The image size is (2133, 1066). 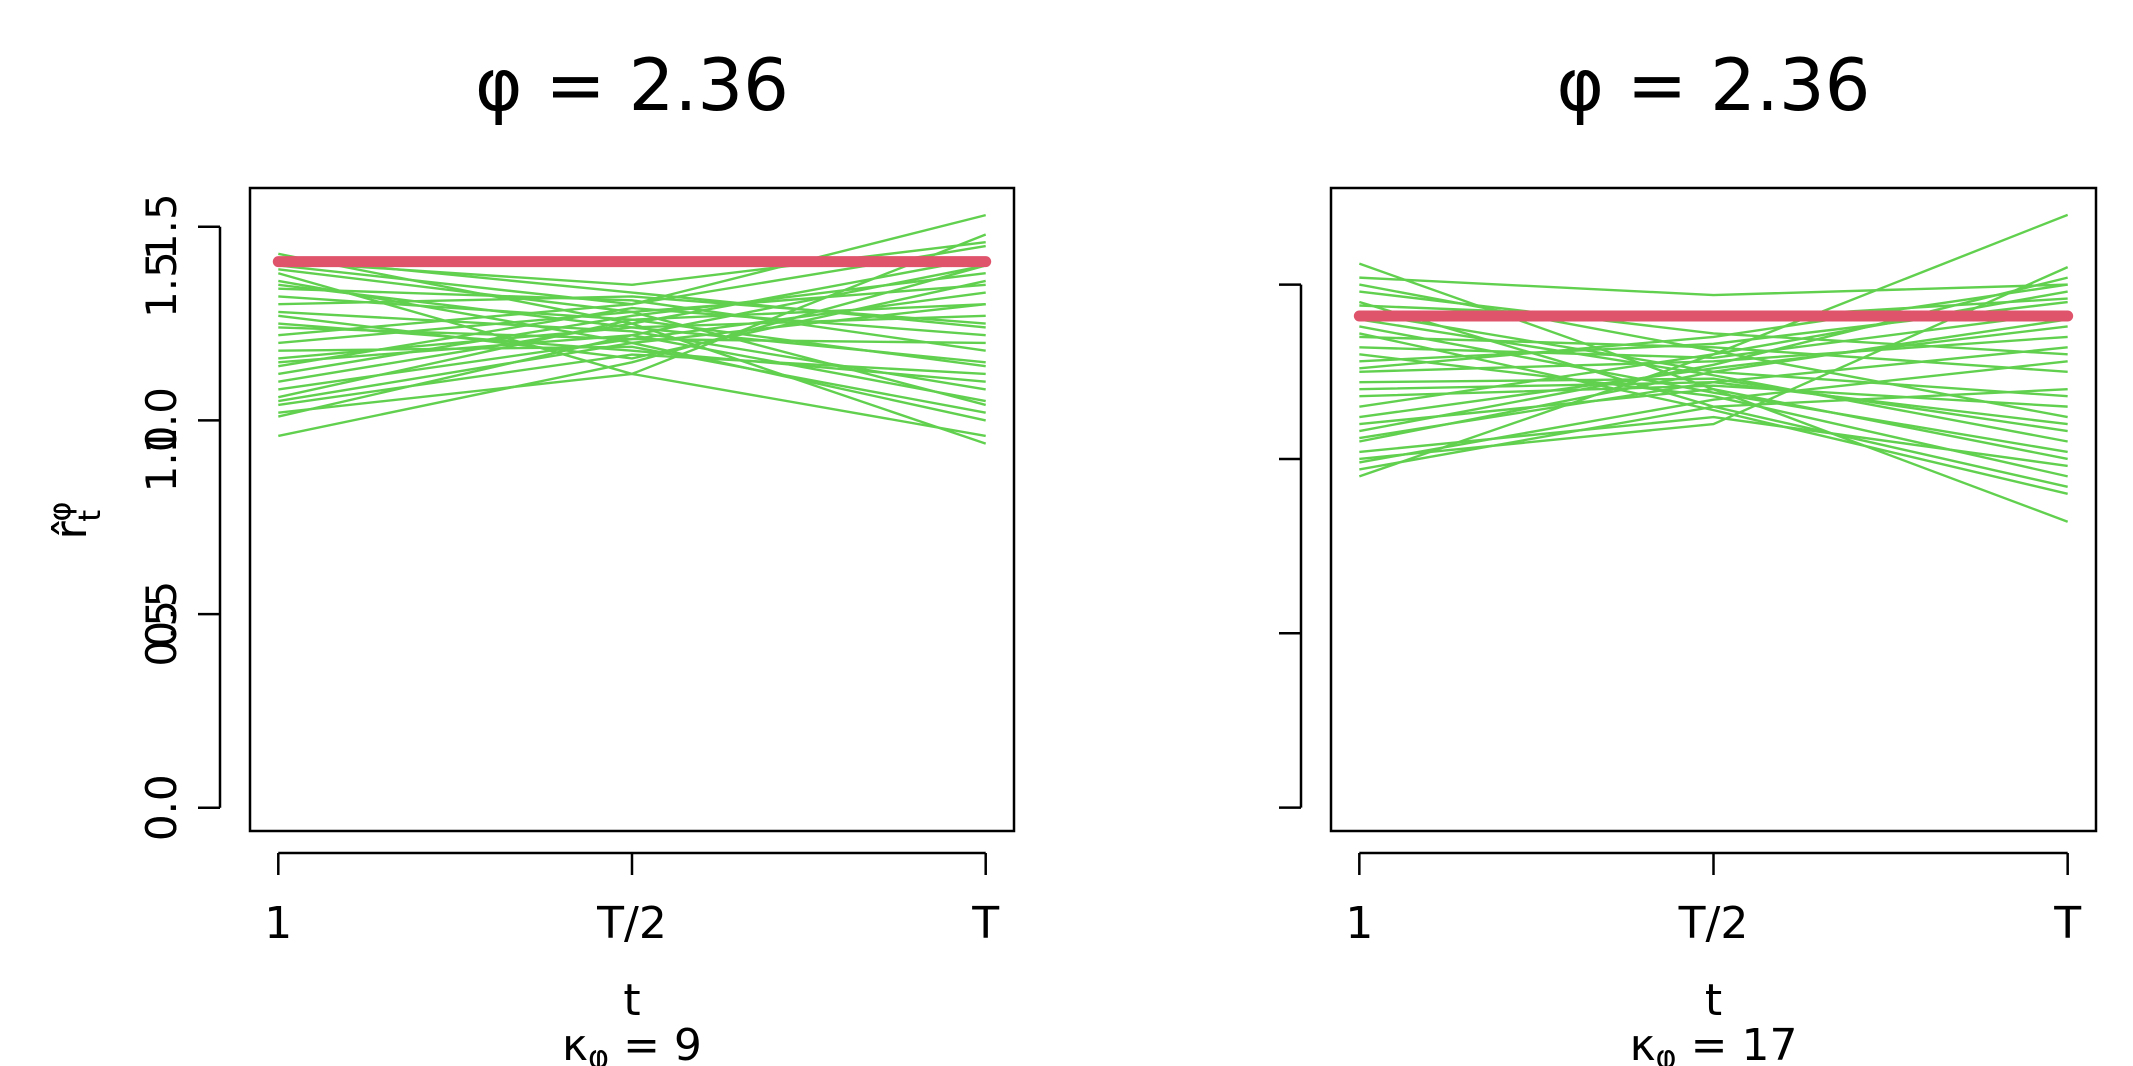 What do you see at coordinates (161, 807) in the screenshot?
I see `y-tick-label: 0.0` at bounding box center [161, 807].